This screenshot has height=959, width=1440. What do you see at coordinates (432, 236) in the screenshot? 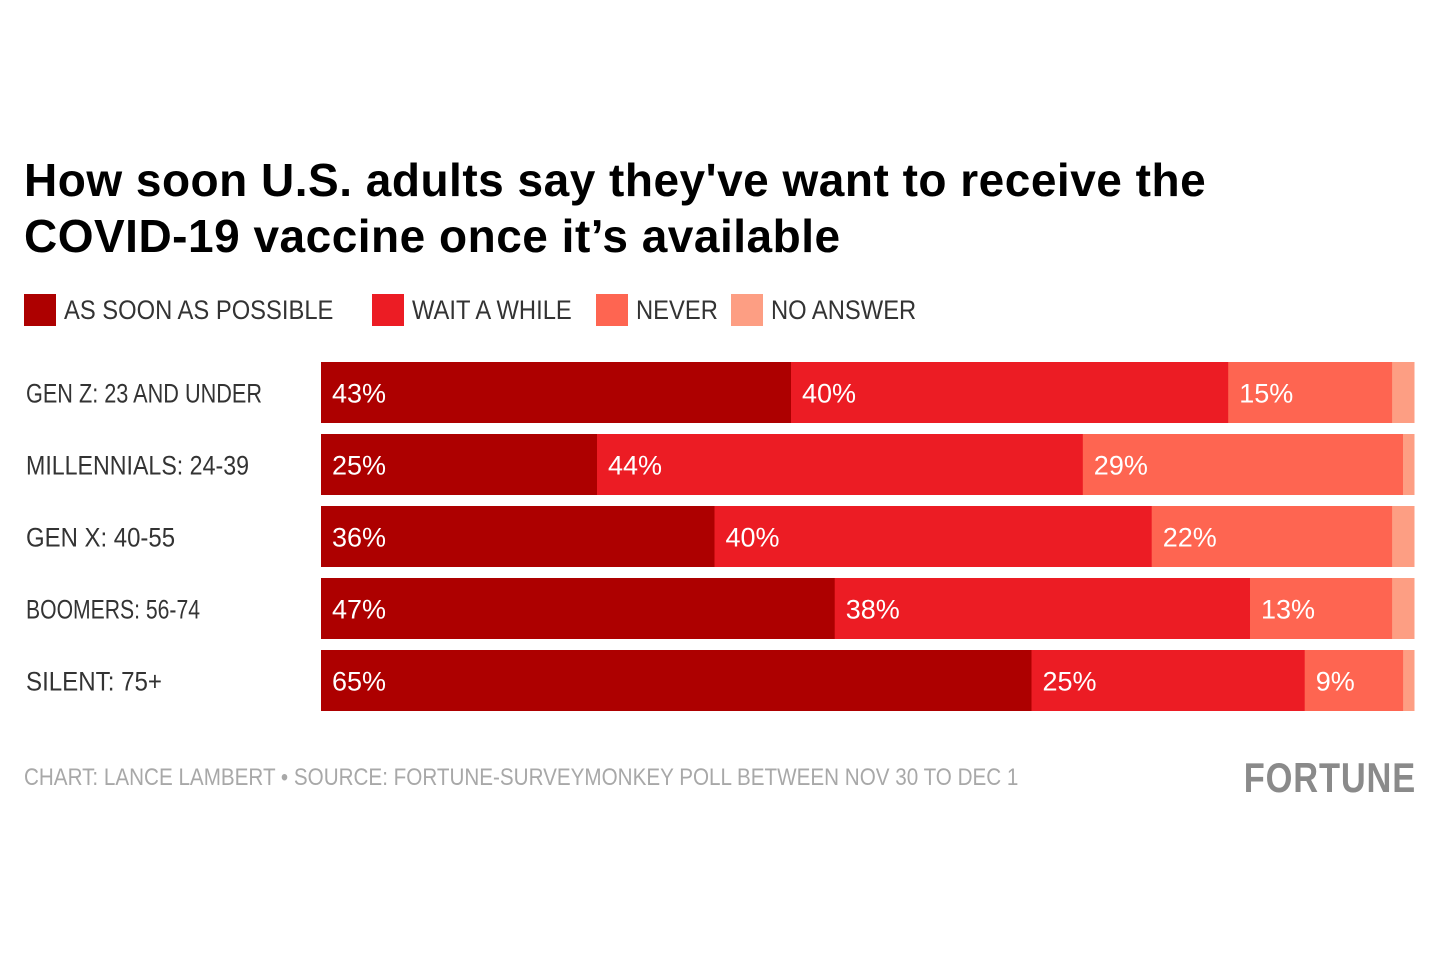
I see `chart-title-line-2: COVID-19 vaccine once it’s available` at bounding box center [432, 236].